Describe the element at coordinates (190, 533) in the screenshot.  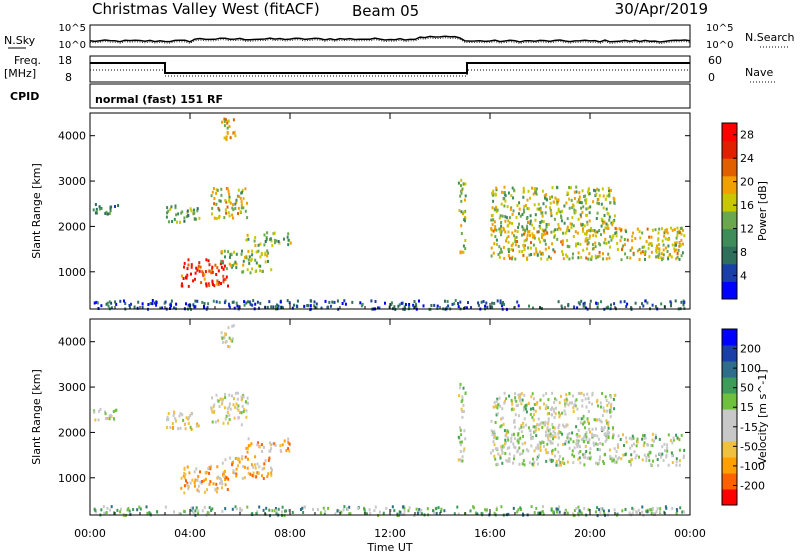
I see `xtick-label: 04:00` at that location.